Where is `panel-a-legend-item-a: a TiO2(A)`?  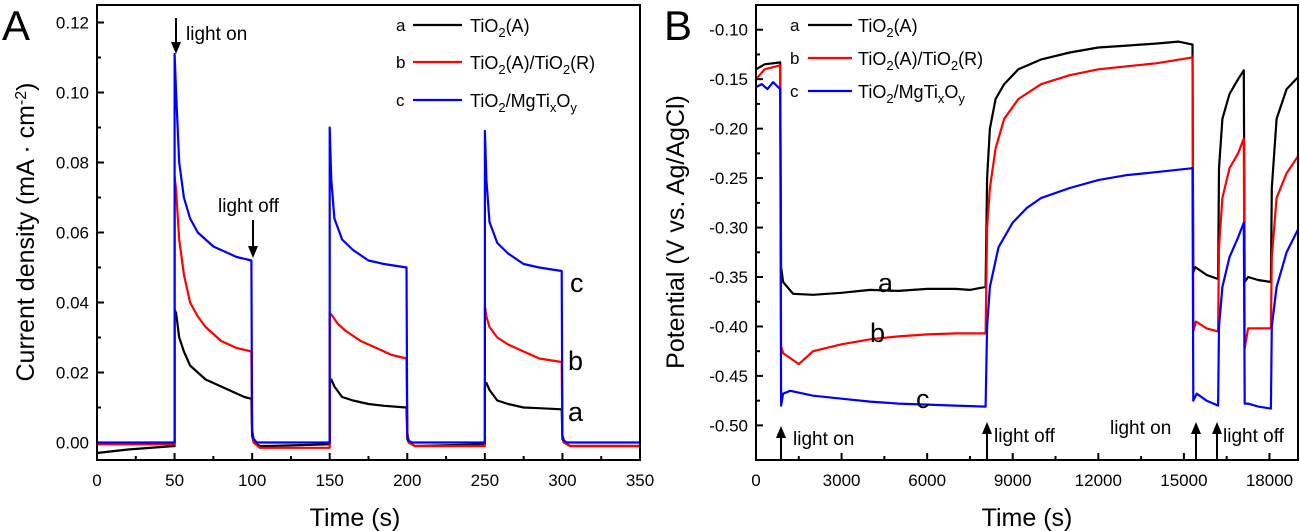
panel-a-legend-item-a: a TiO2(A) is located at coordinates (463, 28).